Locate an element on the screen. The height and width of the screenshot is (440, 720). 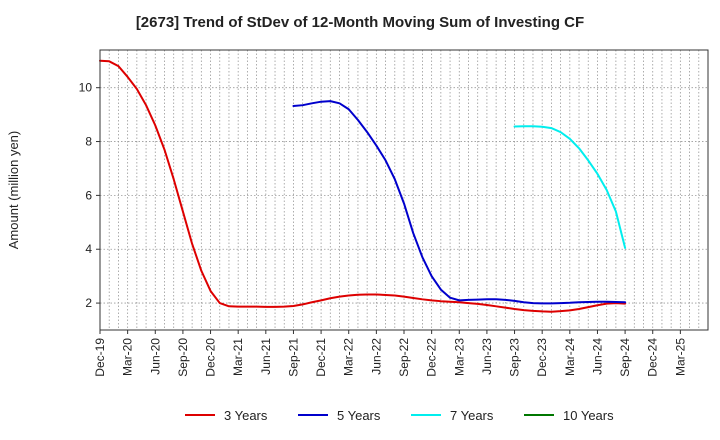
y-tick-label: 10 is located at coordinates (86, 88).